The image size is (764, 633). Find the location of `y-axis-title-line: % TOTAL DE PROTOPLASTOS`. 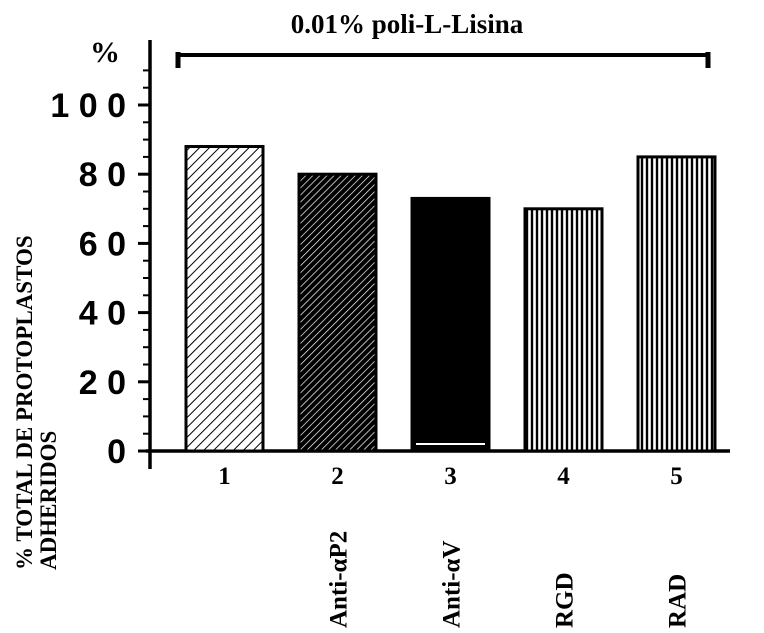

y-axis-title-line: % TOTAL DE PROTOPLASTOS is located at coordinates (24, 402).